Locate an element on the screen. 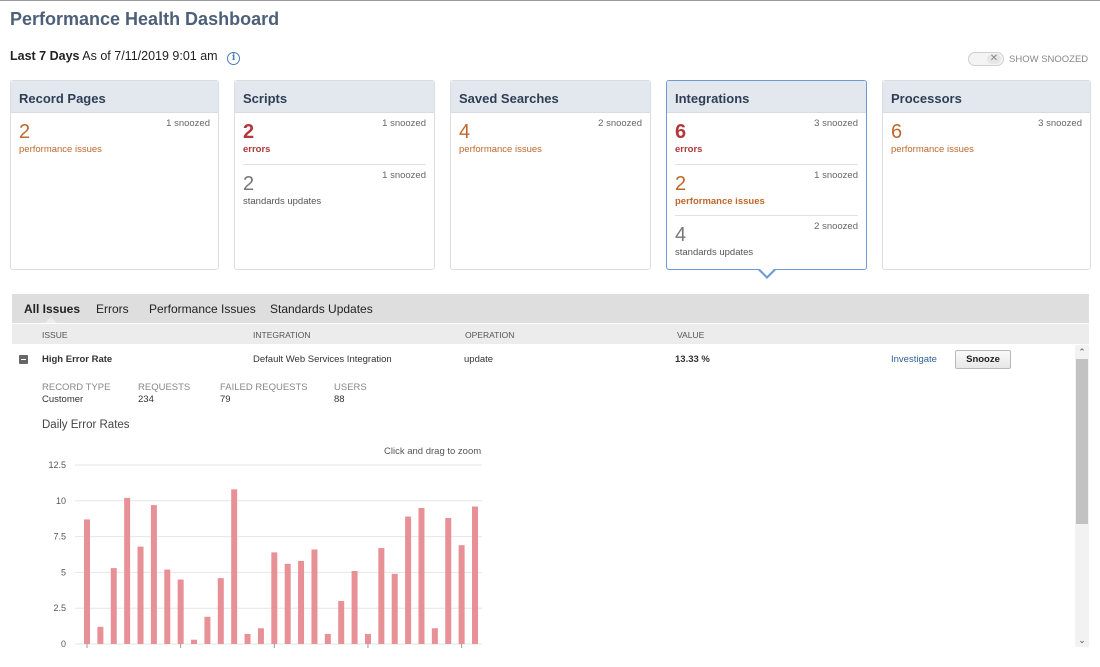 The image size is (1100, 667). investigate-link: Investigate is located at coordinates (914, 359).